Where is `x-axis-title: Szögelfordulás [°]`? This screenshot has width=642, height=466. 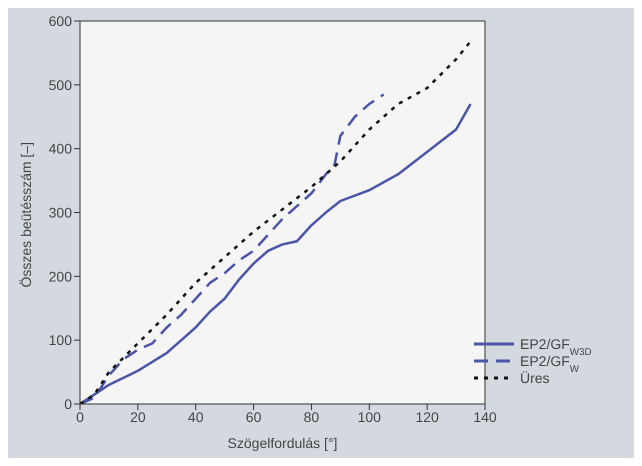 x-axis-title: Szögelfordulás [°] is located at coordinates (283, 443).